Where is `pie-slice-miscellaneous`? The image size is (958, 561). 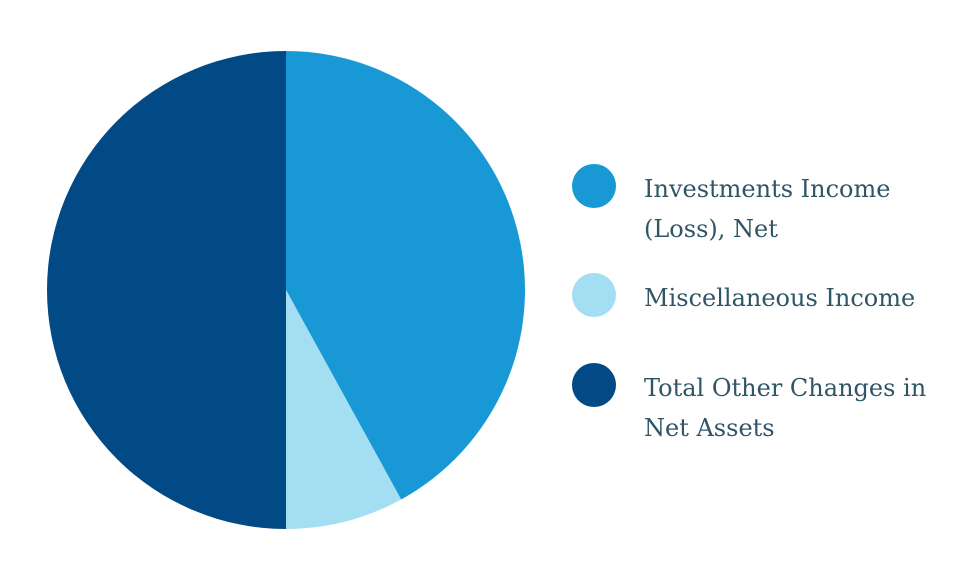 pie-slice-miscellaneous is located at coordinates (344, 409).